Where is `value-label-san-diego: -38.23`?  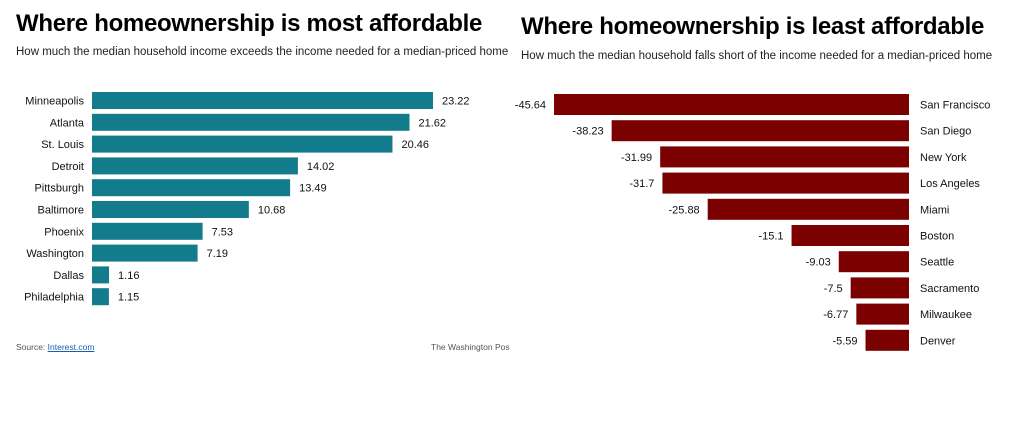
value-label-san-diego: -38.23 is located at coordinates (587, 132).